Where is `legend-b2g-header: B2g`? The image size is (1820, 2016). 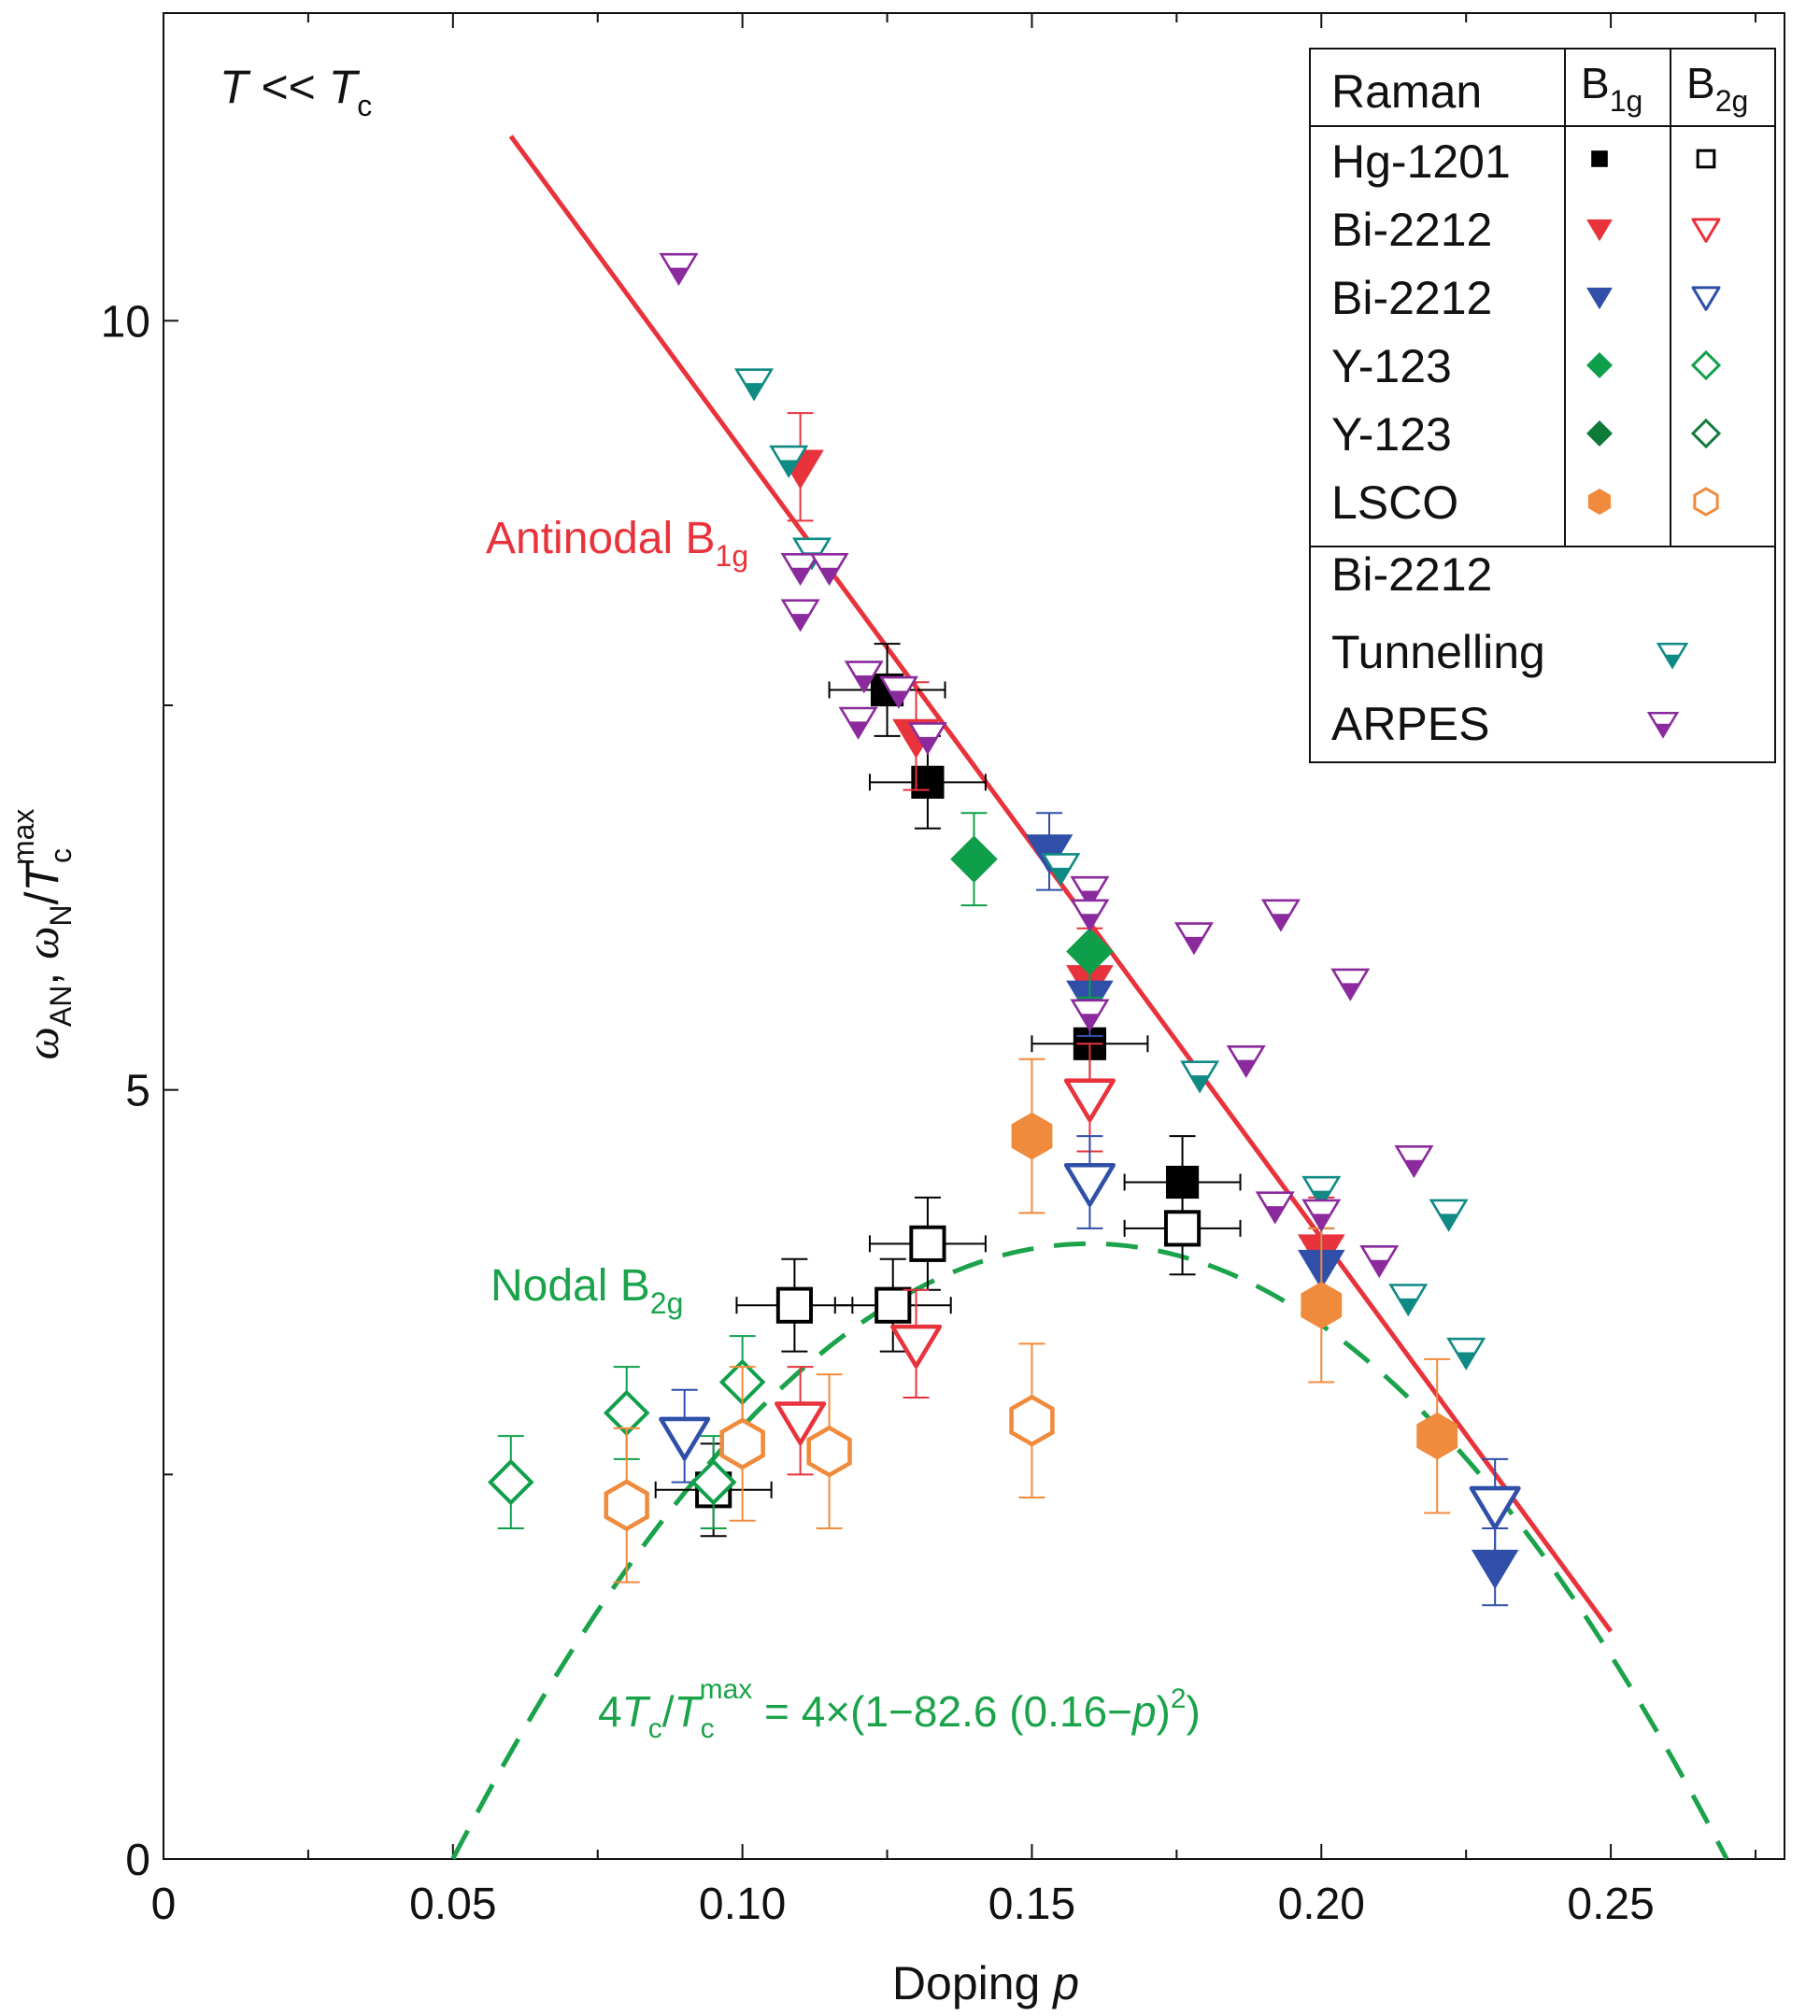 legend-b2g-header: B2g is located at coordinates (1717, 88).